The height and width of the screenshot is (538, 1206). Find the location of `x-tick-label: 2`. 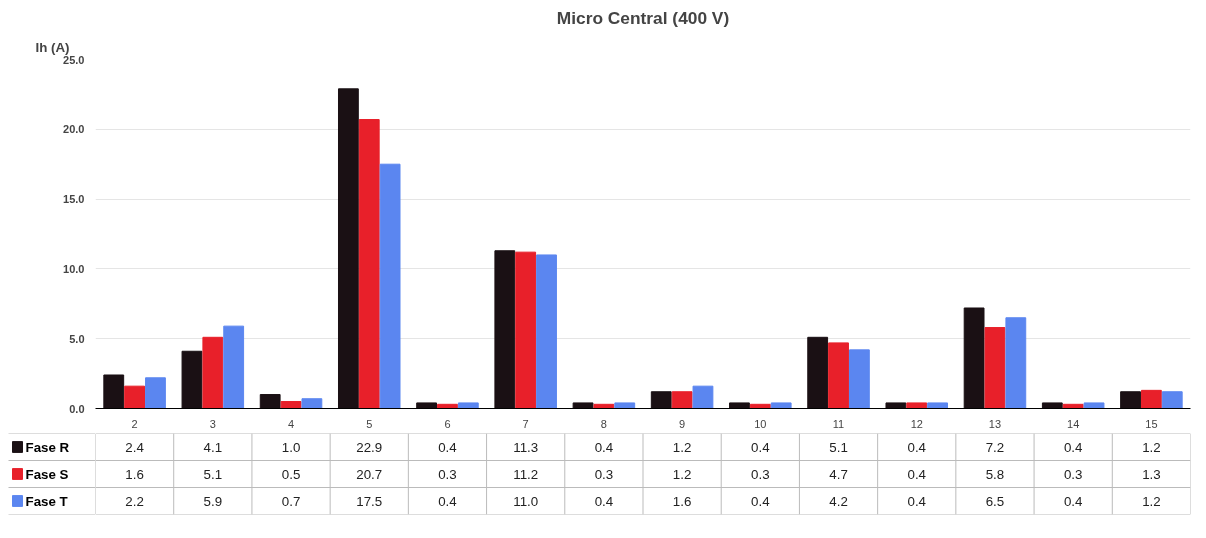

x-tick-label: 2 is located at coordinates (134, 423).